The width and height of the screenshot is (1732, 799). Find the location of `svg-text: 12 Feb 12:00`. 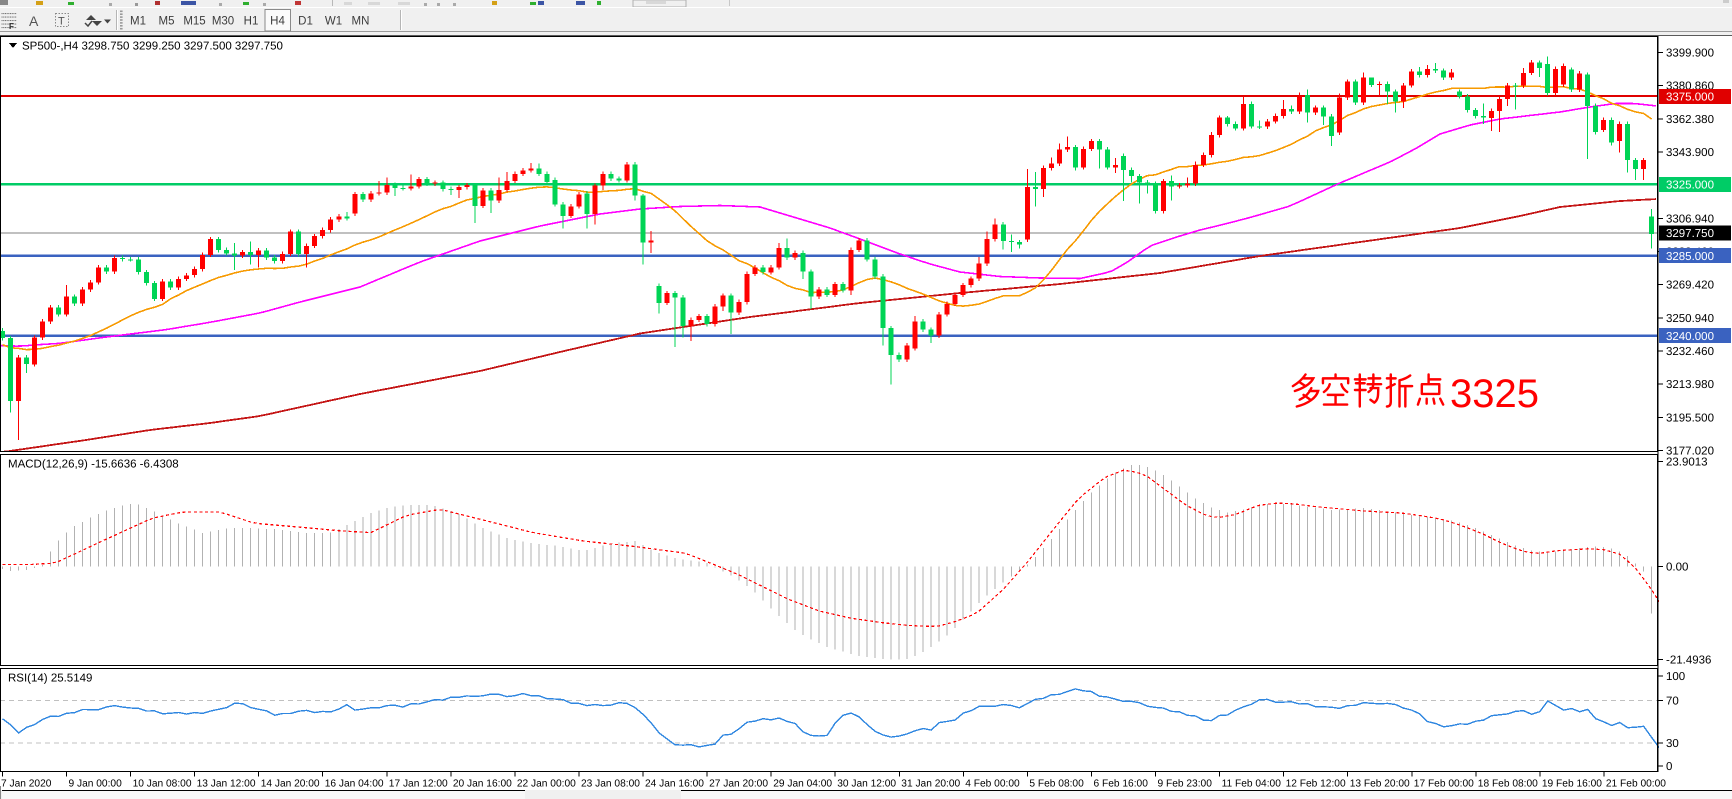

svg-text: 12 Feb 12:00 is located at coordinates (1316, 784).